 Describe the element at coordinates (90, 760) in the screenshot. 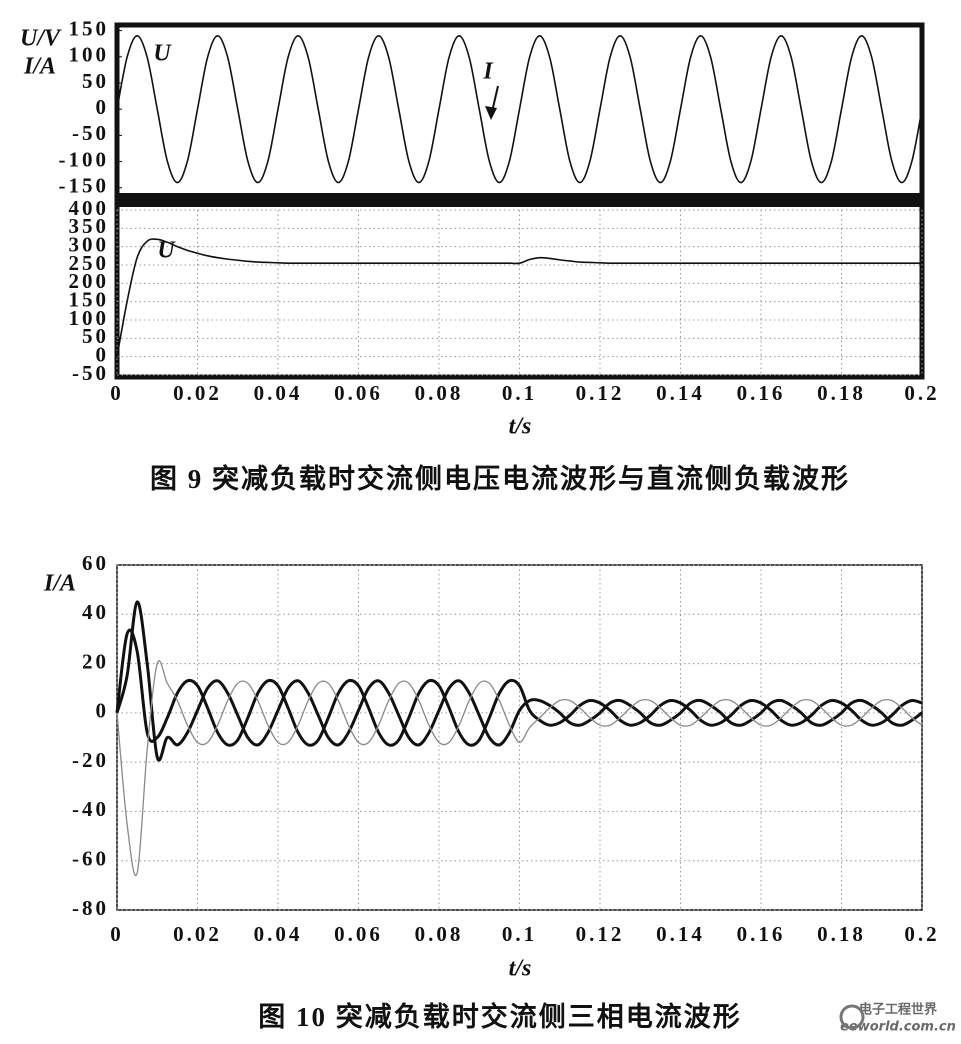

I see `y-tick-label: -20` at that location.